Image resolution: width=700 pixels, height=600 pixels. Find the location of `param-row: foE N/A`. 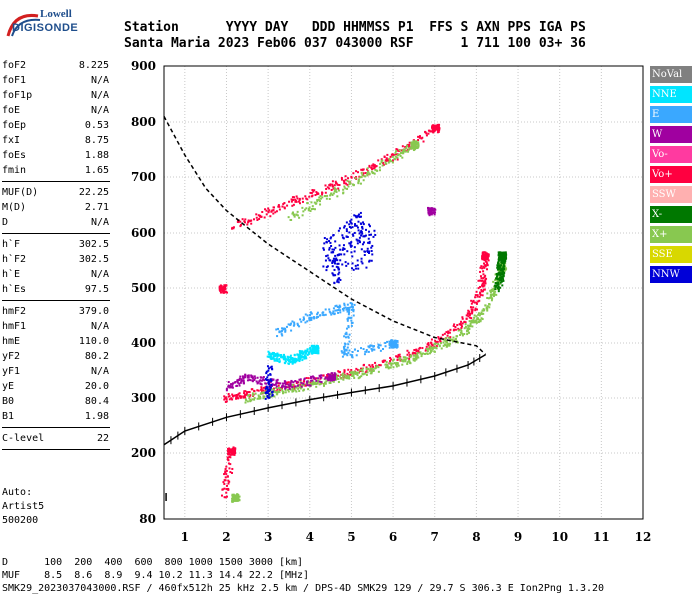

param-row: foE N/A is located at coordinates (55, 110).